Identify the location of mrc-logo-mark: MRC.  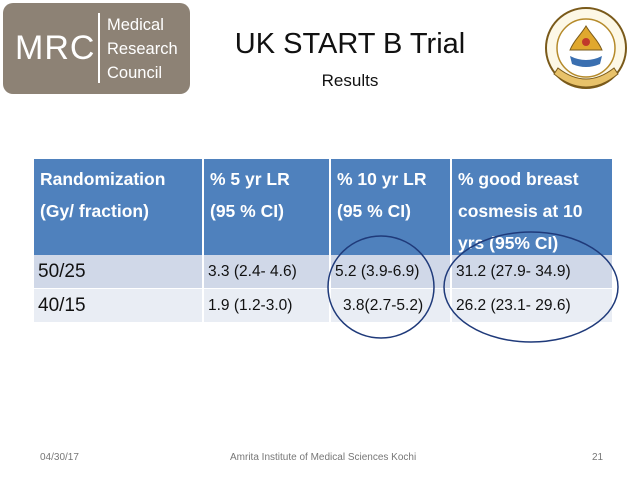
(55, 48).